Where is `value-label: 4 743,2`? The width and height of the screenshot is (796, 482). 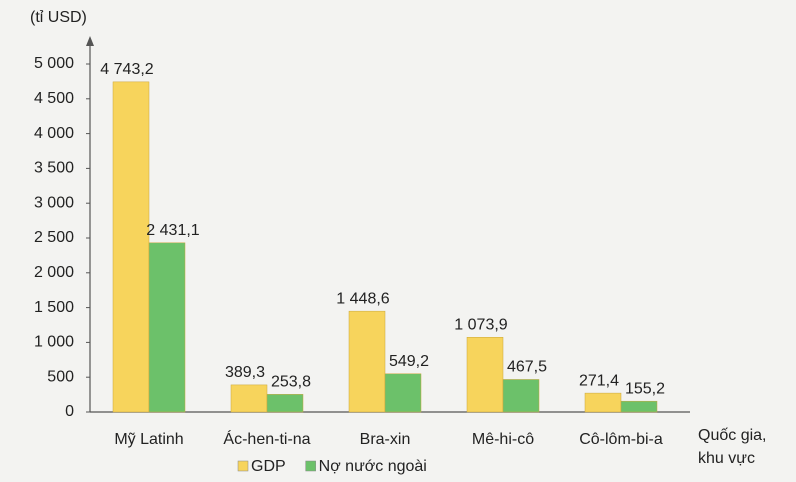 value-label: 4 743,2 is located at coordinates (126, 69).